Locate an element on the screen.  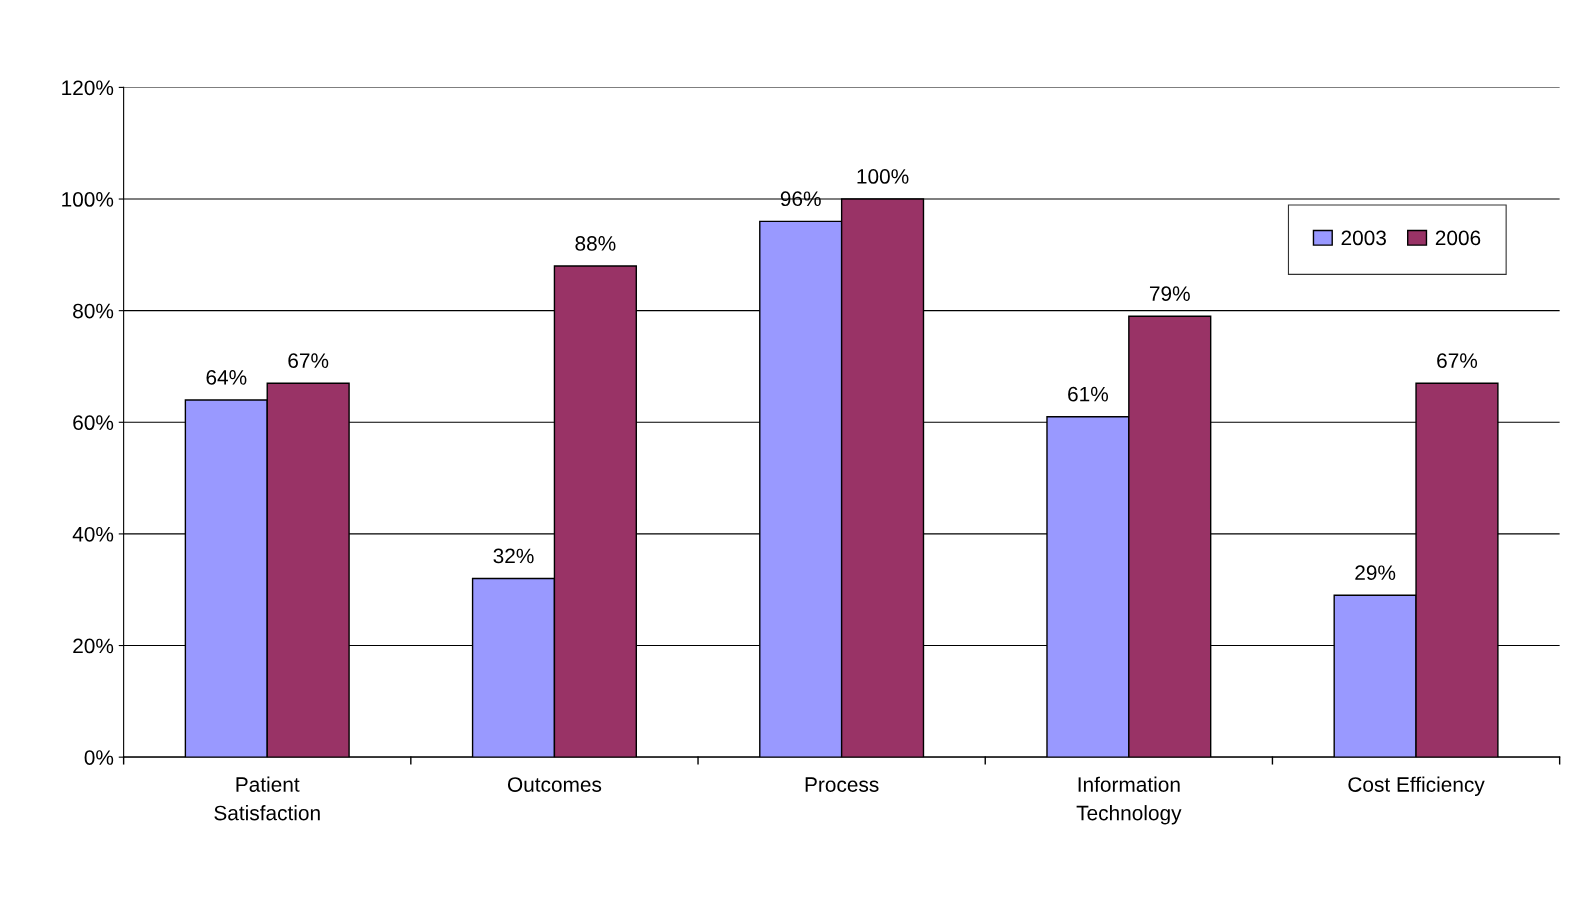
x-tick-label: Outcomes is located at coordinates (554, 784).